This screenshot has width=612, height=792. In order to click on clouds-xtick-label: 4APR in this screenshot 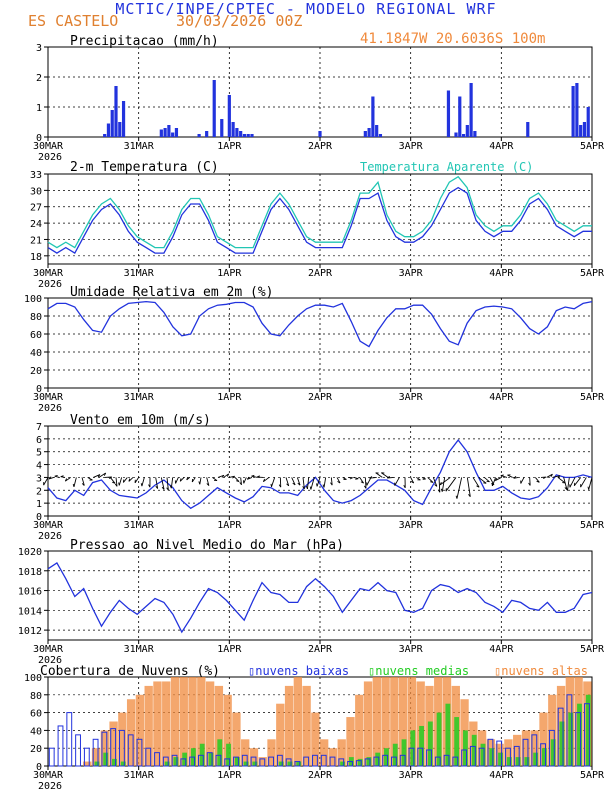, I will do `click(501, 775)`.